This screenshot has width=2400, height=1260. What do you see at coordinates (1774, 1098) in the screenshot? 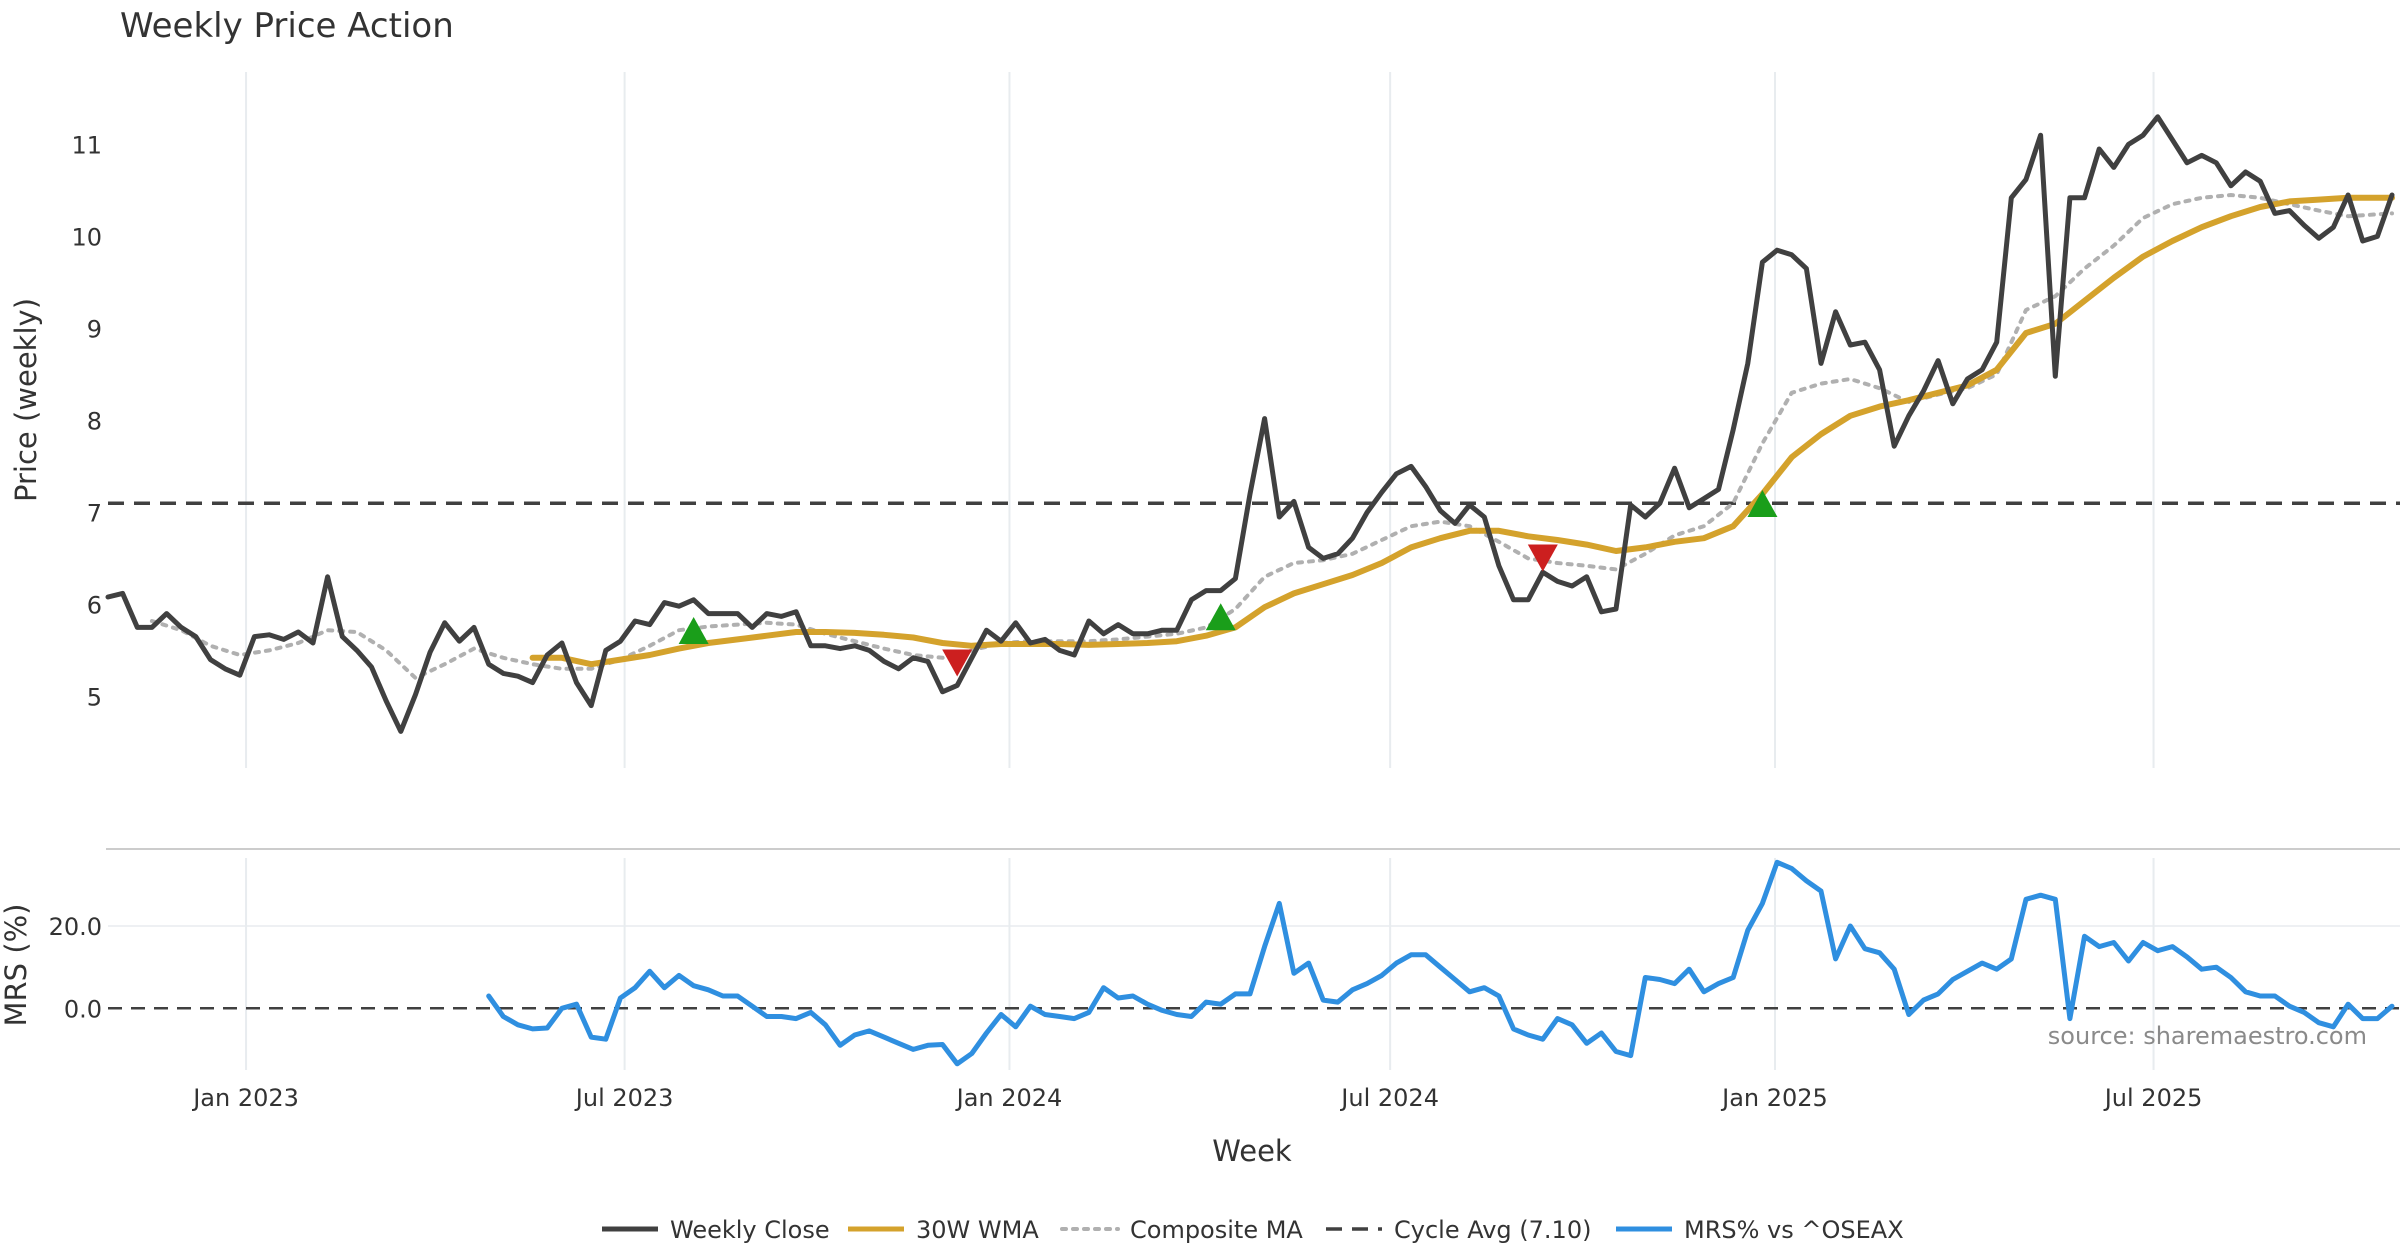
I see `x-tick-label-4: Jan 2025` at bounding box center [1774, 1098].